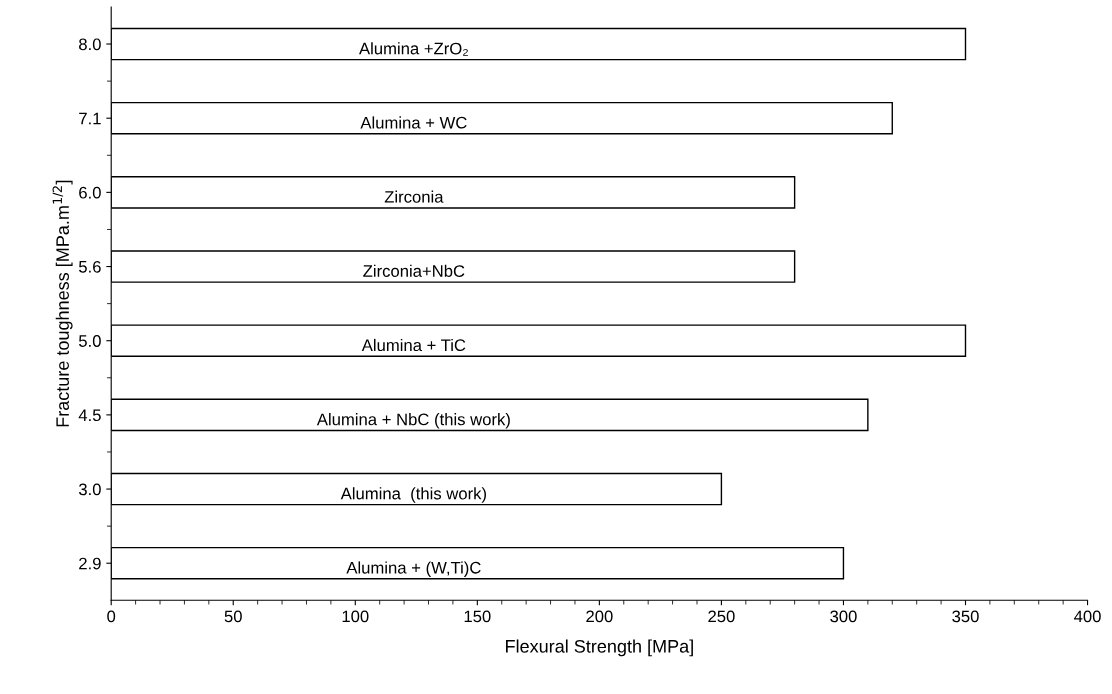 The image size is (1112, 694). Describe the element at coordinates (413, 421) in the screenshot. I see `annotation: Alumina + NbC (this work)` at that location.